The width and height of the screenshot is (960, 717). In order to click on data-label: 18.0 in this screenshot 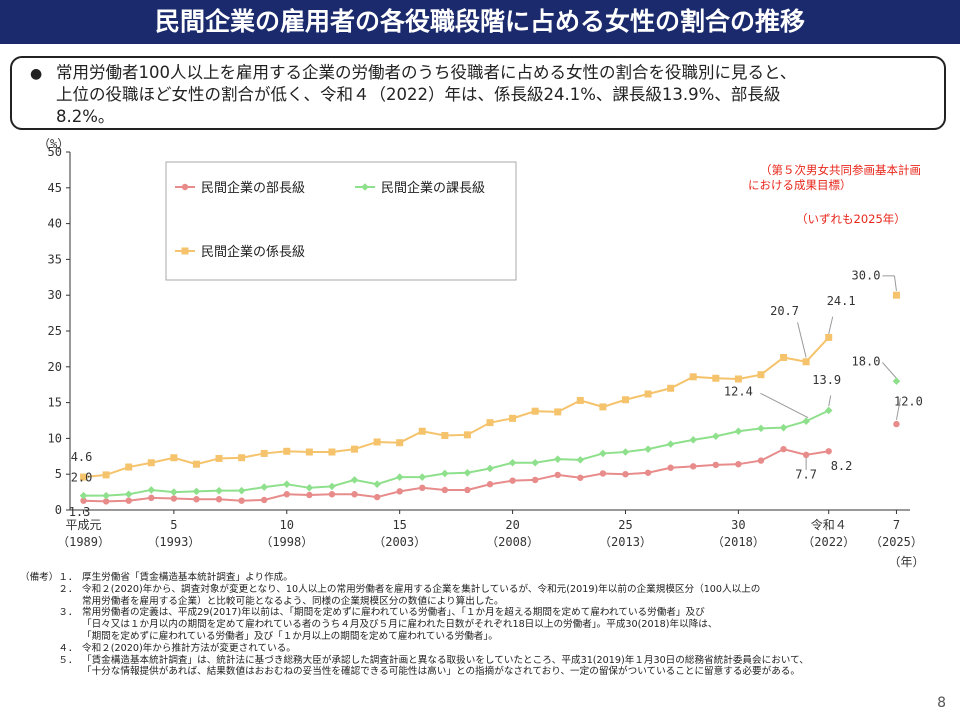, I will do `click(866, 361)`.